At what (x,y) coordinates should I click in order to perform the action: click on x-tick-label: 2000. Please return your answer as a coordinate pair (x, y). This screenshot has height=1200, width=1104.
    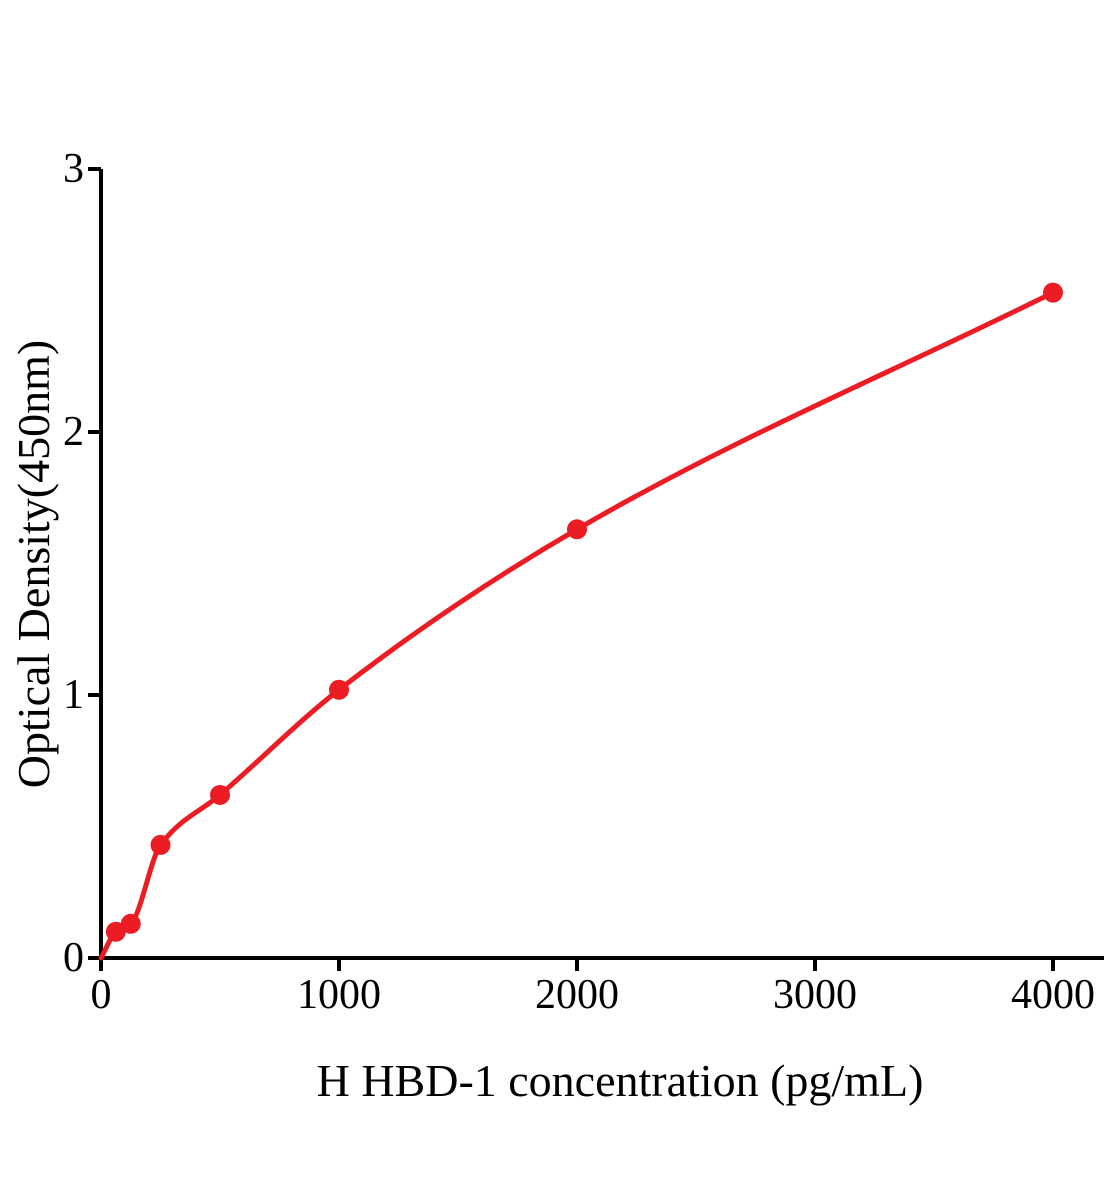
    Looking at the image, I should click on (577, 995).